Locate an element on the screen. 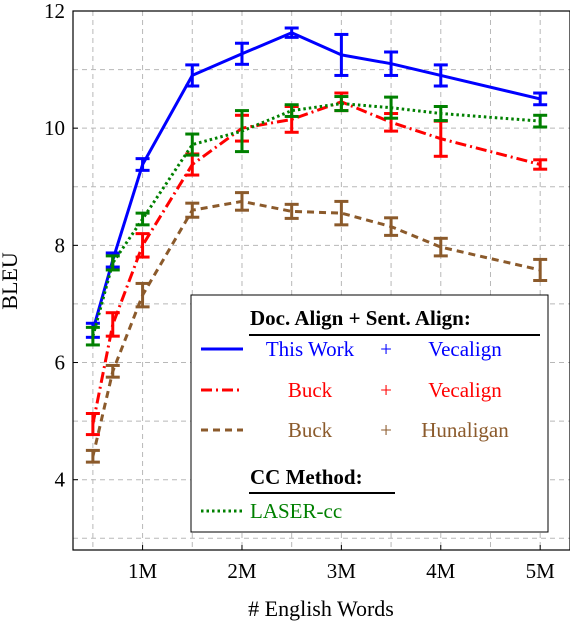 The width and height of the screenshot is (570, 627). x-tick-label: 2M is located at coordinates (242, 571).